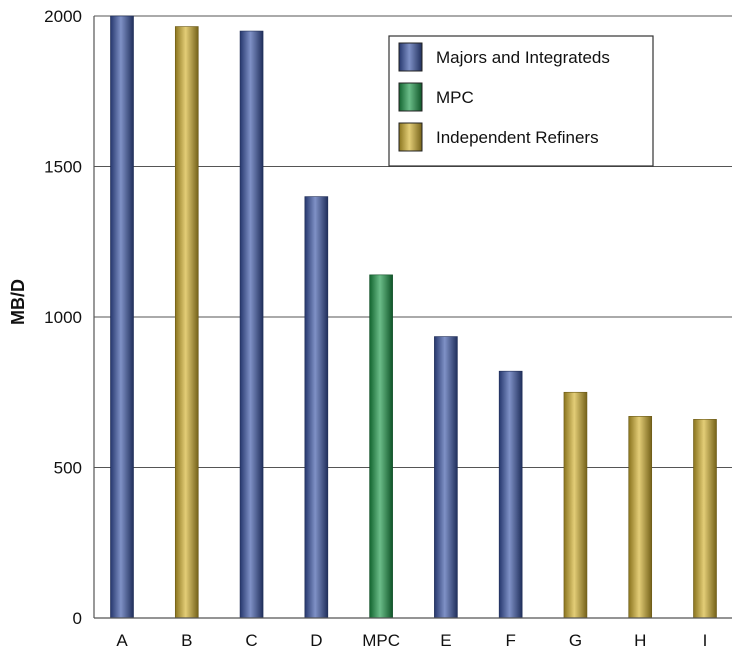 The width and height of the screenshot is (737, 661). I want to click on bar-c, so click(251, 324).